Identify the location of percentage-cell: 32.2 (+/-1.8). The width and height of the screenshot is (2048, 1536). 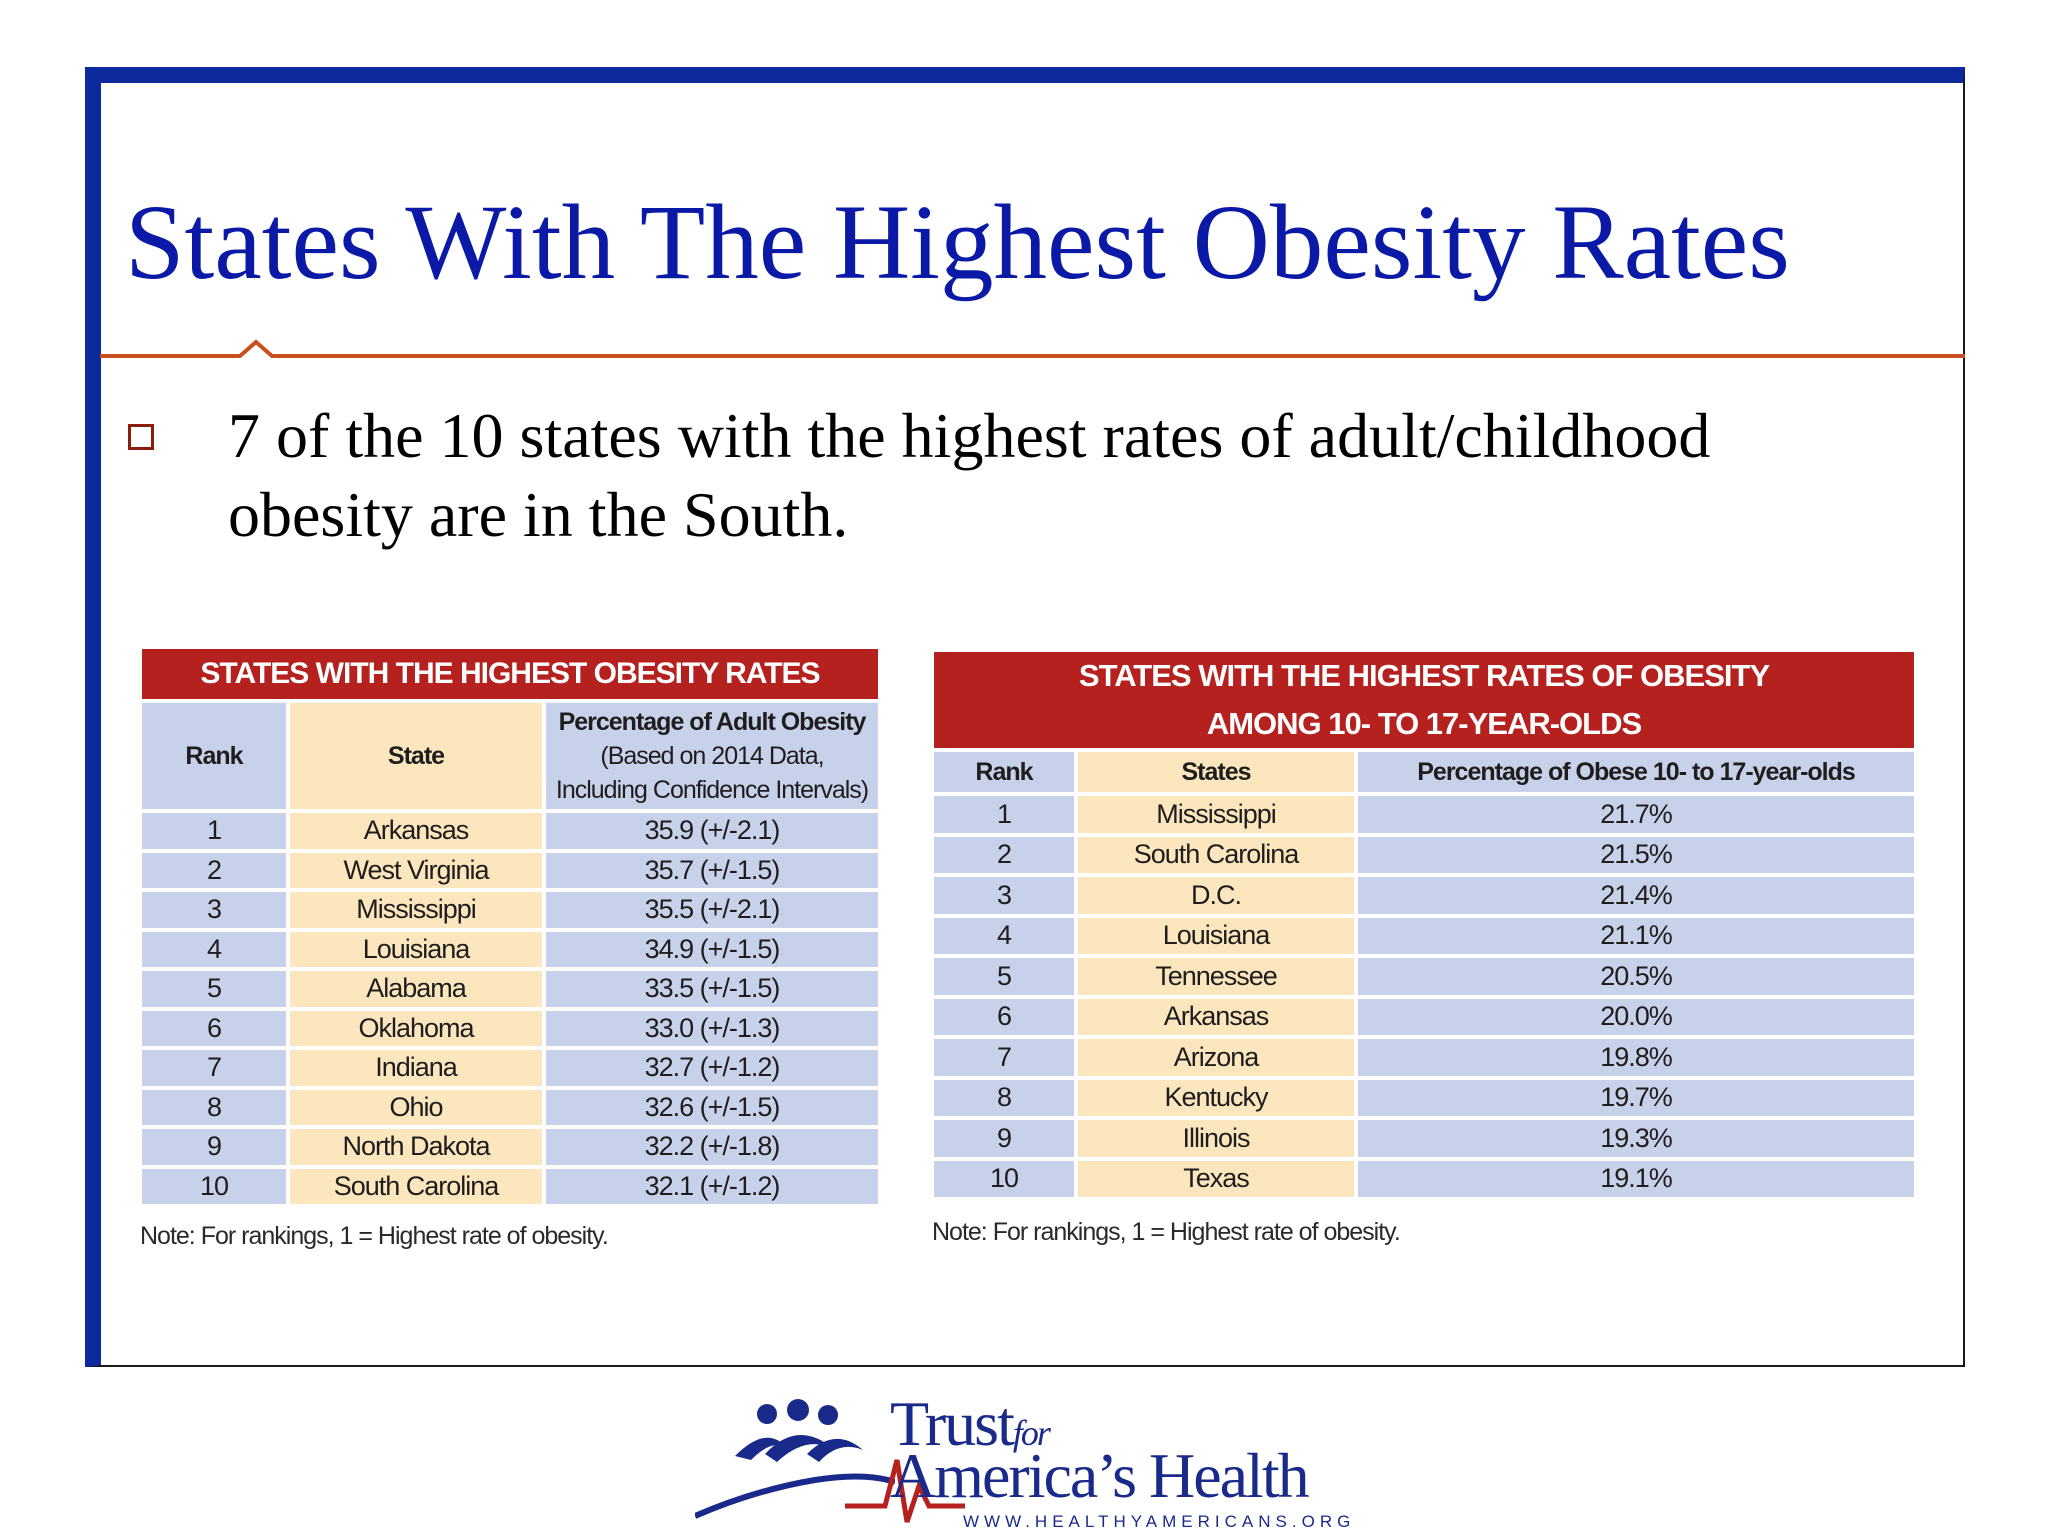
(714, 1149).